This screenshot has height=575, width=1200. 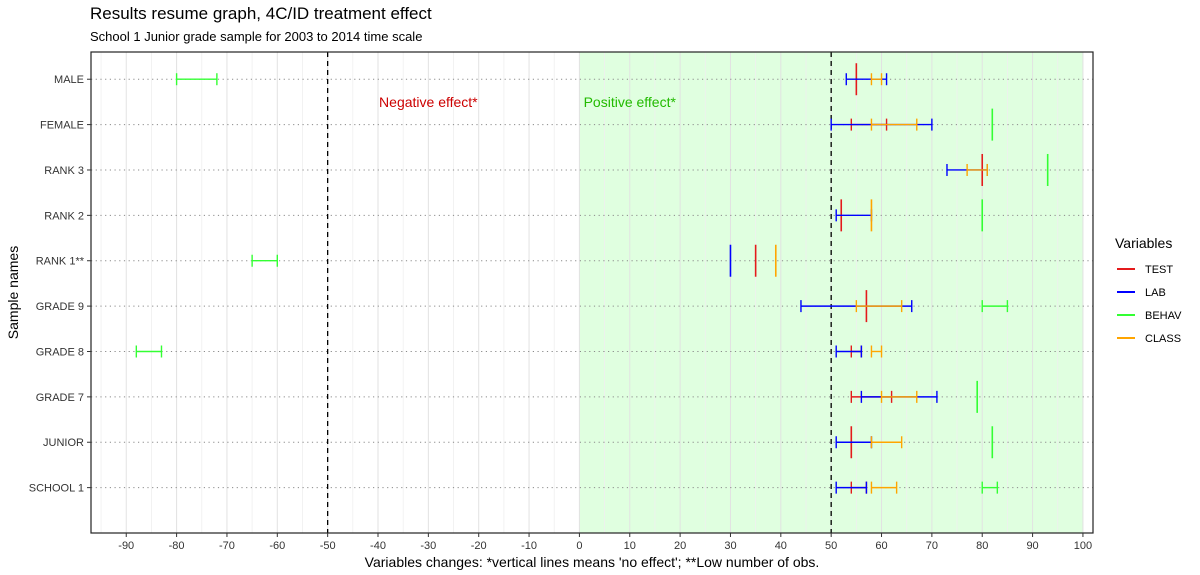 What do you see at coordinates (881, 546) in the screenshot?
I see `x-tick-label: 60` at bounding box center [881, 546].